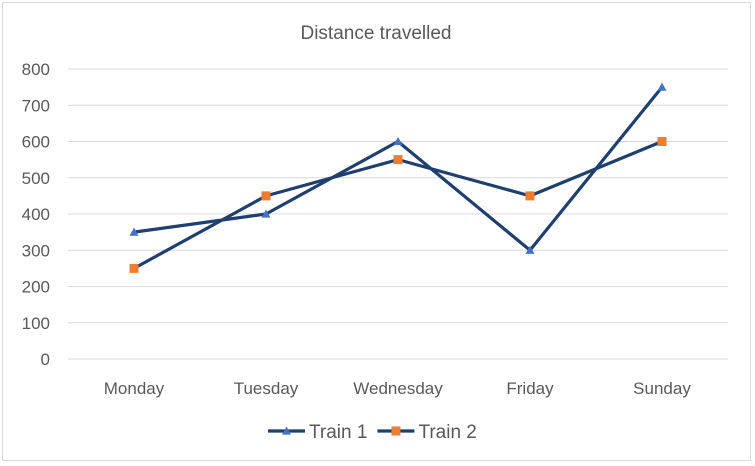  What do you see at coordinates (36, 178) in the screenshot?
I see `y-tick-label: 500` at bounding box center [36, 178].